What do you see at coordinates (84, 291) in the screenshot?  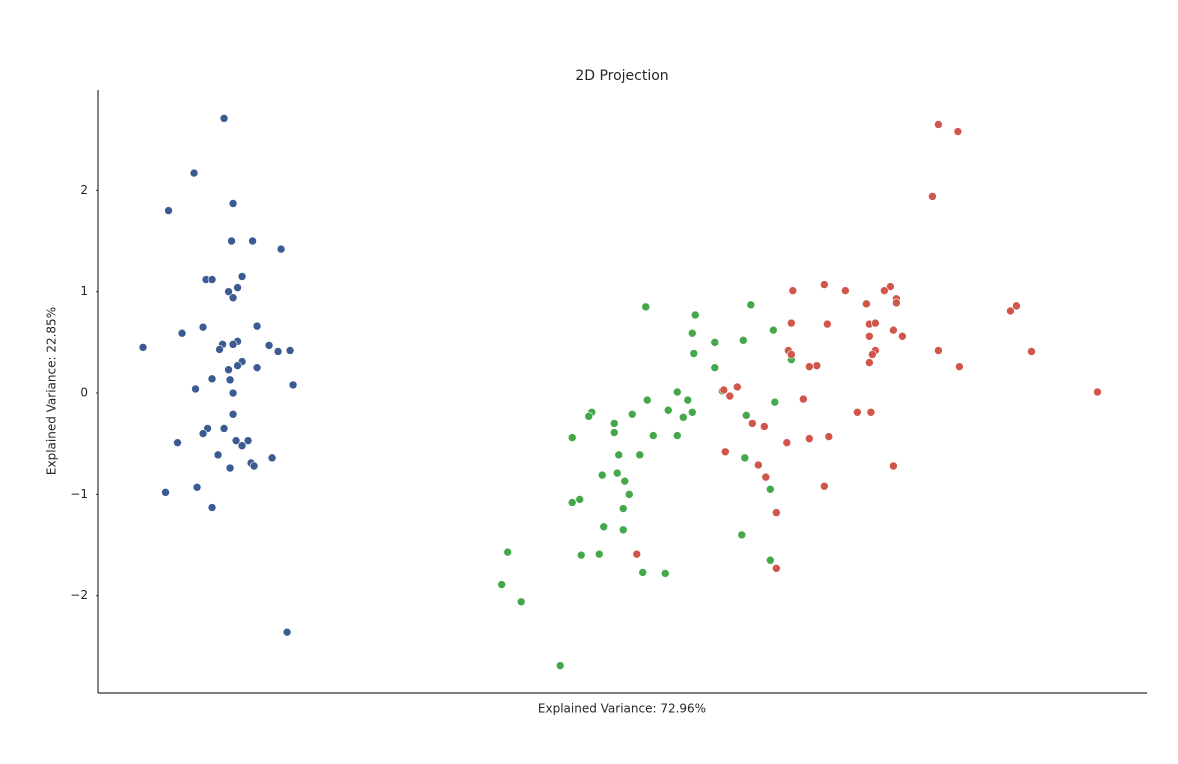 I see `y-tick-label: 1` at bounding box center [84, 291].